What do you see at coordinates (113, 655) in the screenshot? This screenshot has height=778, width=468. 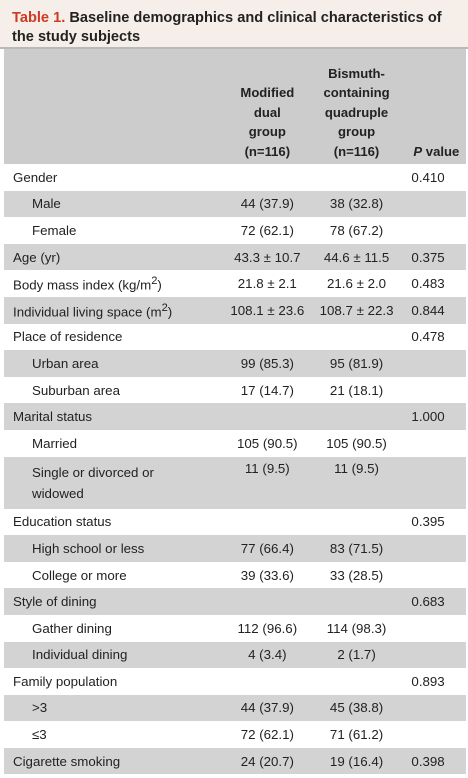 I see `row-label: Individual dining` at bounding box center [113, 655].